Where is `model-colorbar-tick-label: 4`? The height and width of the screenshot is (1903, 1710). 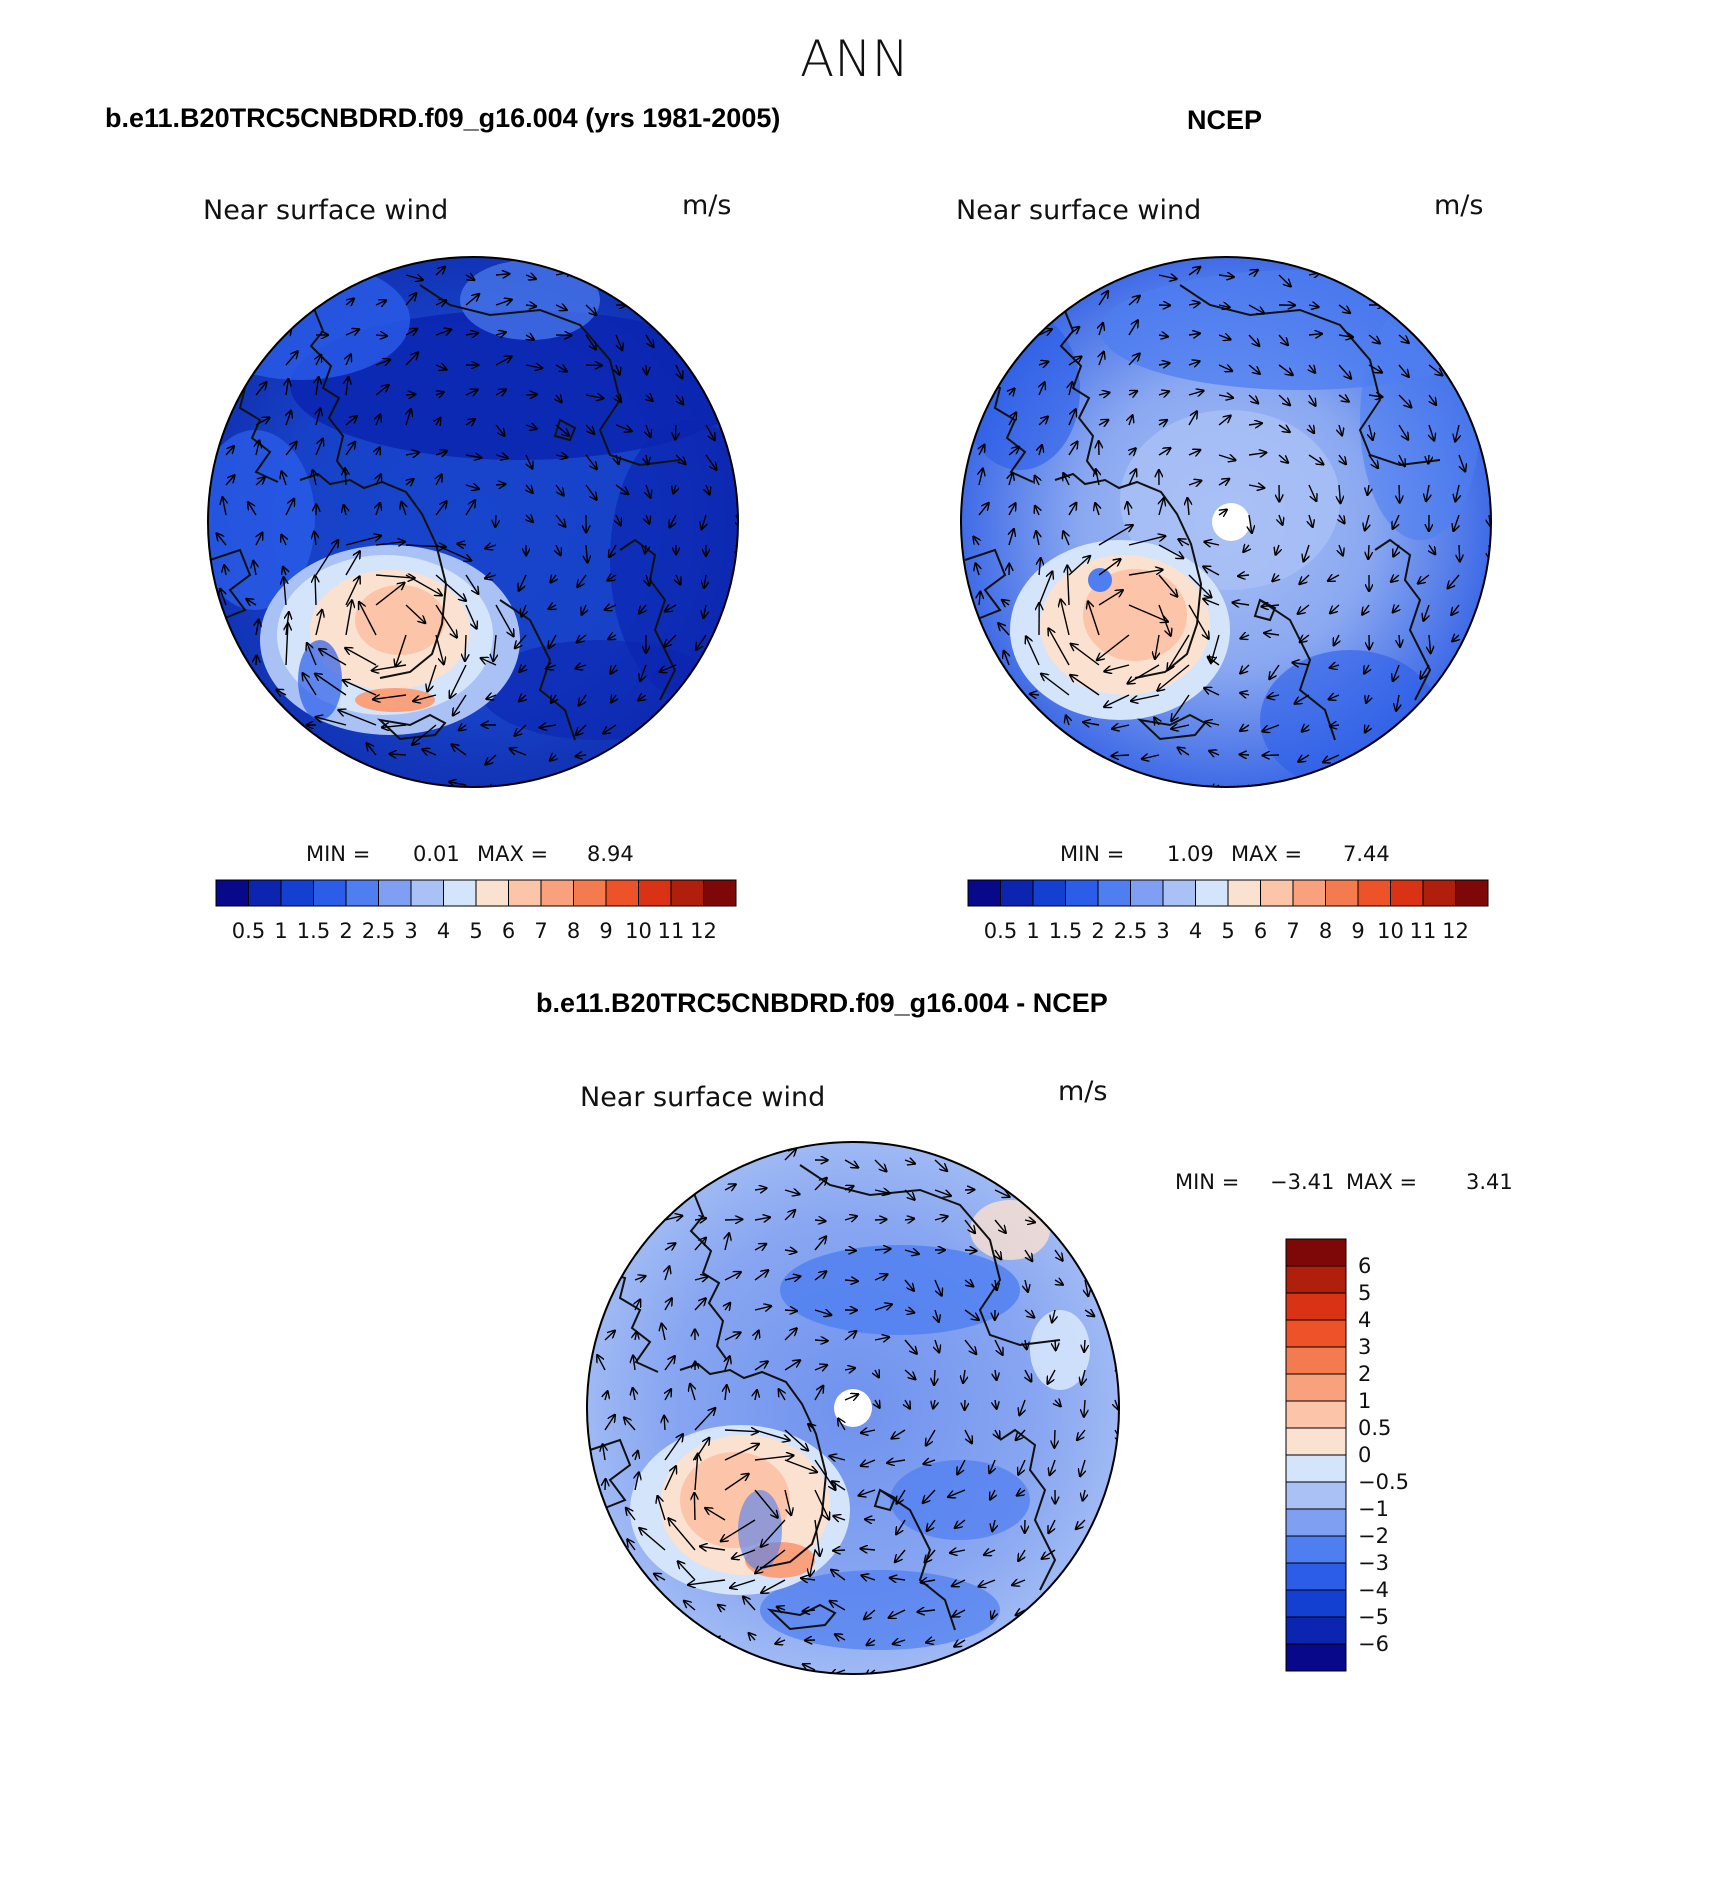 model-colorbar-tick-label: 4 is located at coordinates (443, 931).